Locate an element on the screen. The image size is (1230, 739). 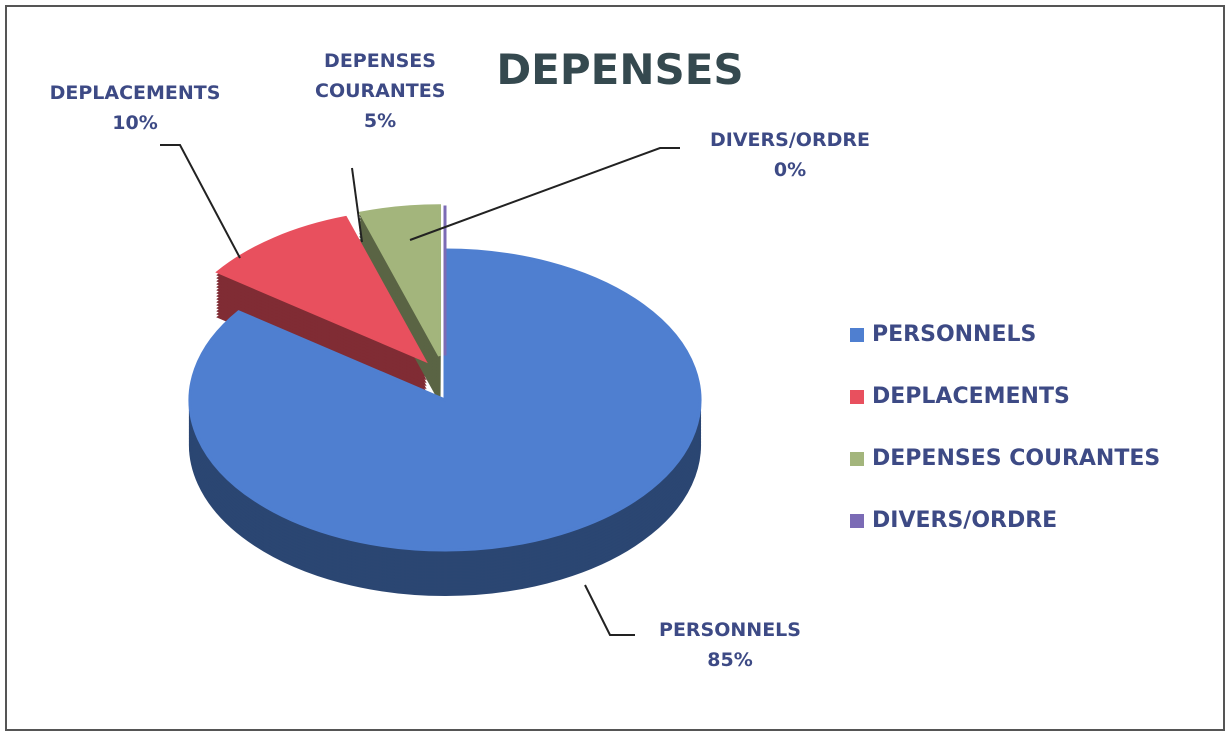
legend-item: DEPENSES COURANTES is located at coordinates (1005, 458).